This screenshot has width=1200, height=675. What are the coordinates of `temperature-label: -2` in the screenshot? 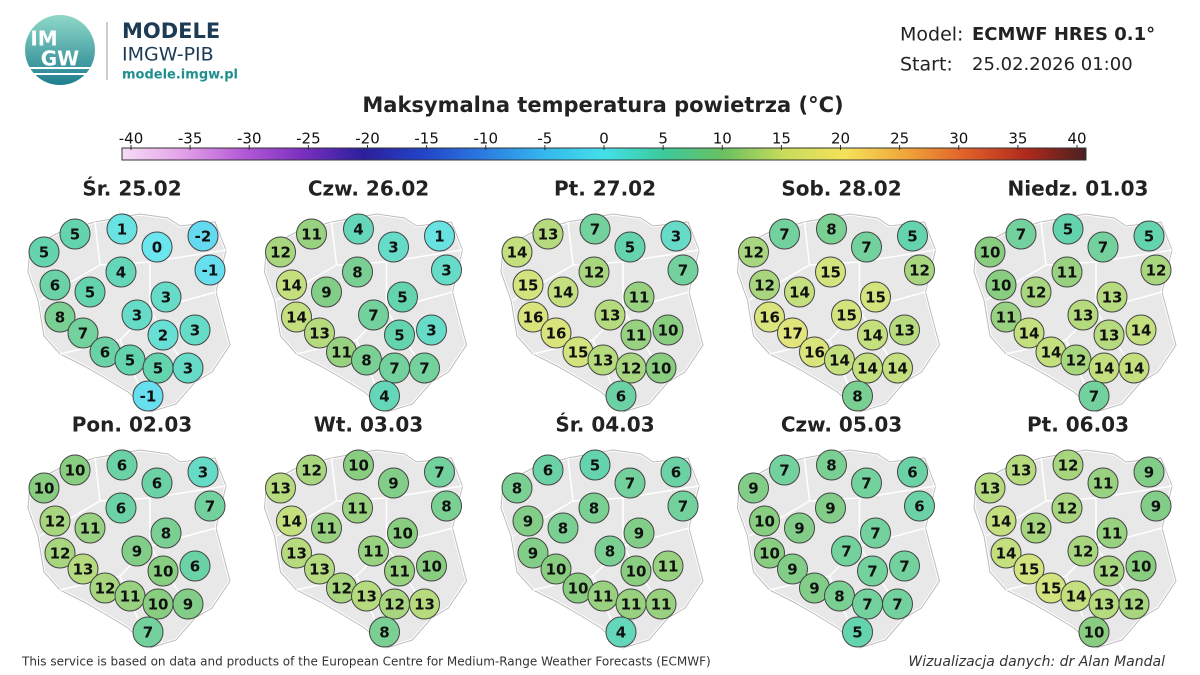 It's located at (203, 237).